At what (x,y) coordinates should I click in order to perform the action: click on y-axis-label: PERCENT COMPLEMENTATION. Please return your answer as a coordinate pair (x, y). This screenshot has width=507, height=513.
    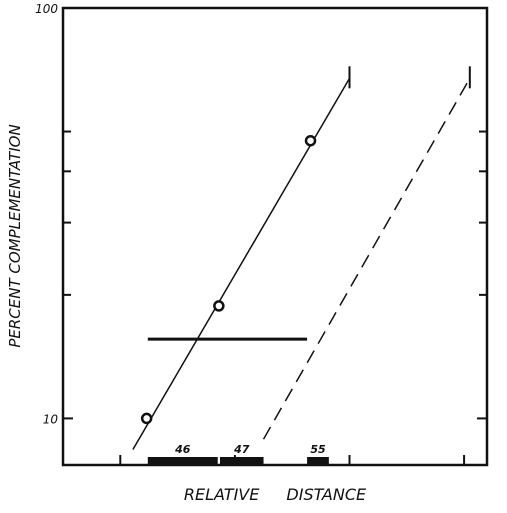
    Looking at the image, I should click on (15, 235).